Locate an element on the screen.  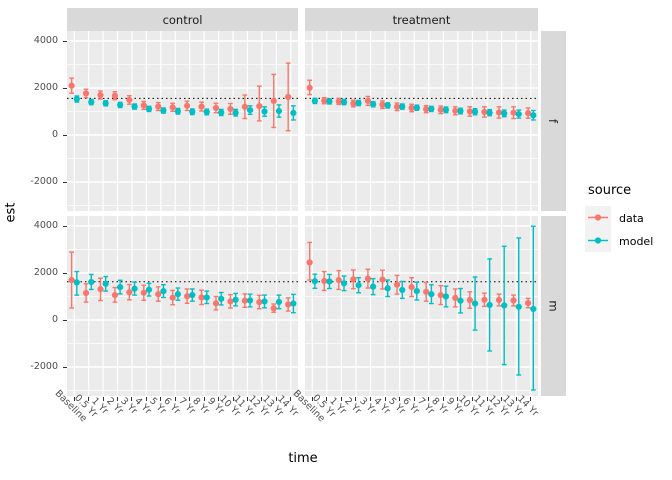
panel-control-m is located at coordinates (182, 306).